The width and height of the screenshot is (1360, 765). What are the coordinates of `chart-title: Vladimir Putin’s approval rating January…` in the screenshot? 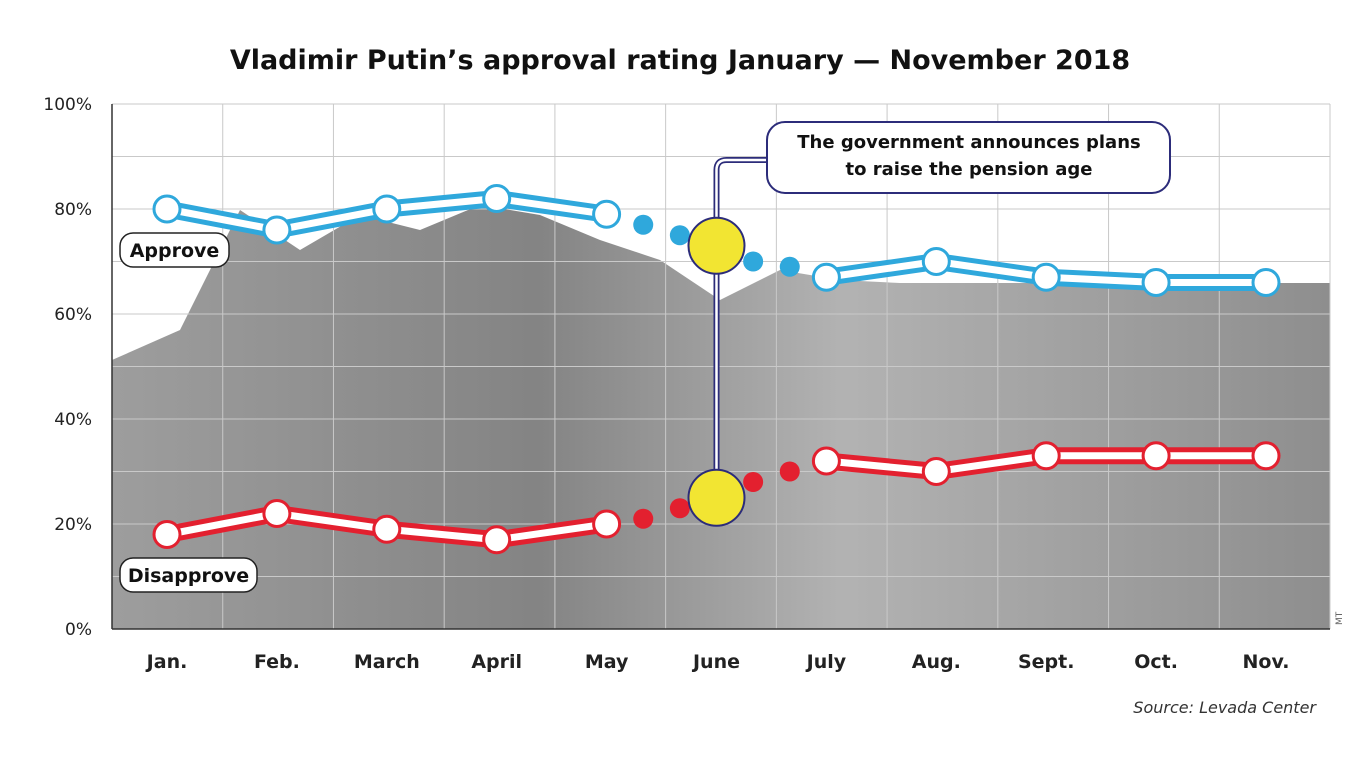 It's located at (680, 60).